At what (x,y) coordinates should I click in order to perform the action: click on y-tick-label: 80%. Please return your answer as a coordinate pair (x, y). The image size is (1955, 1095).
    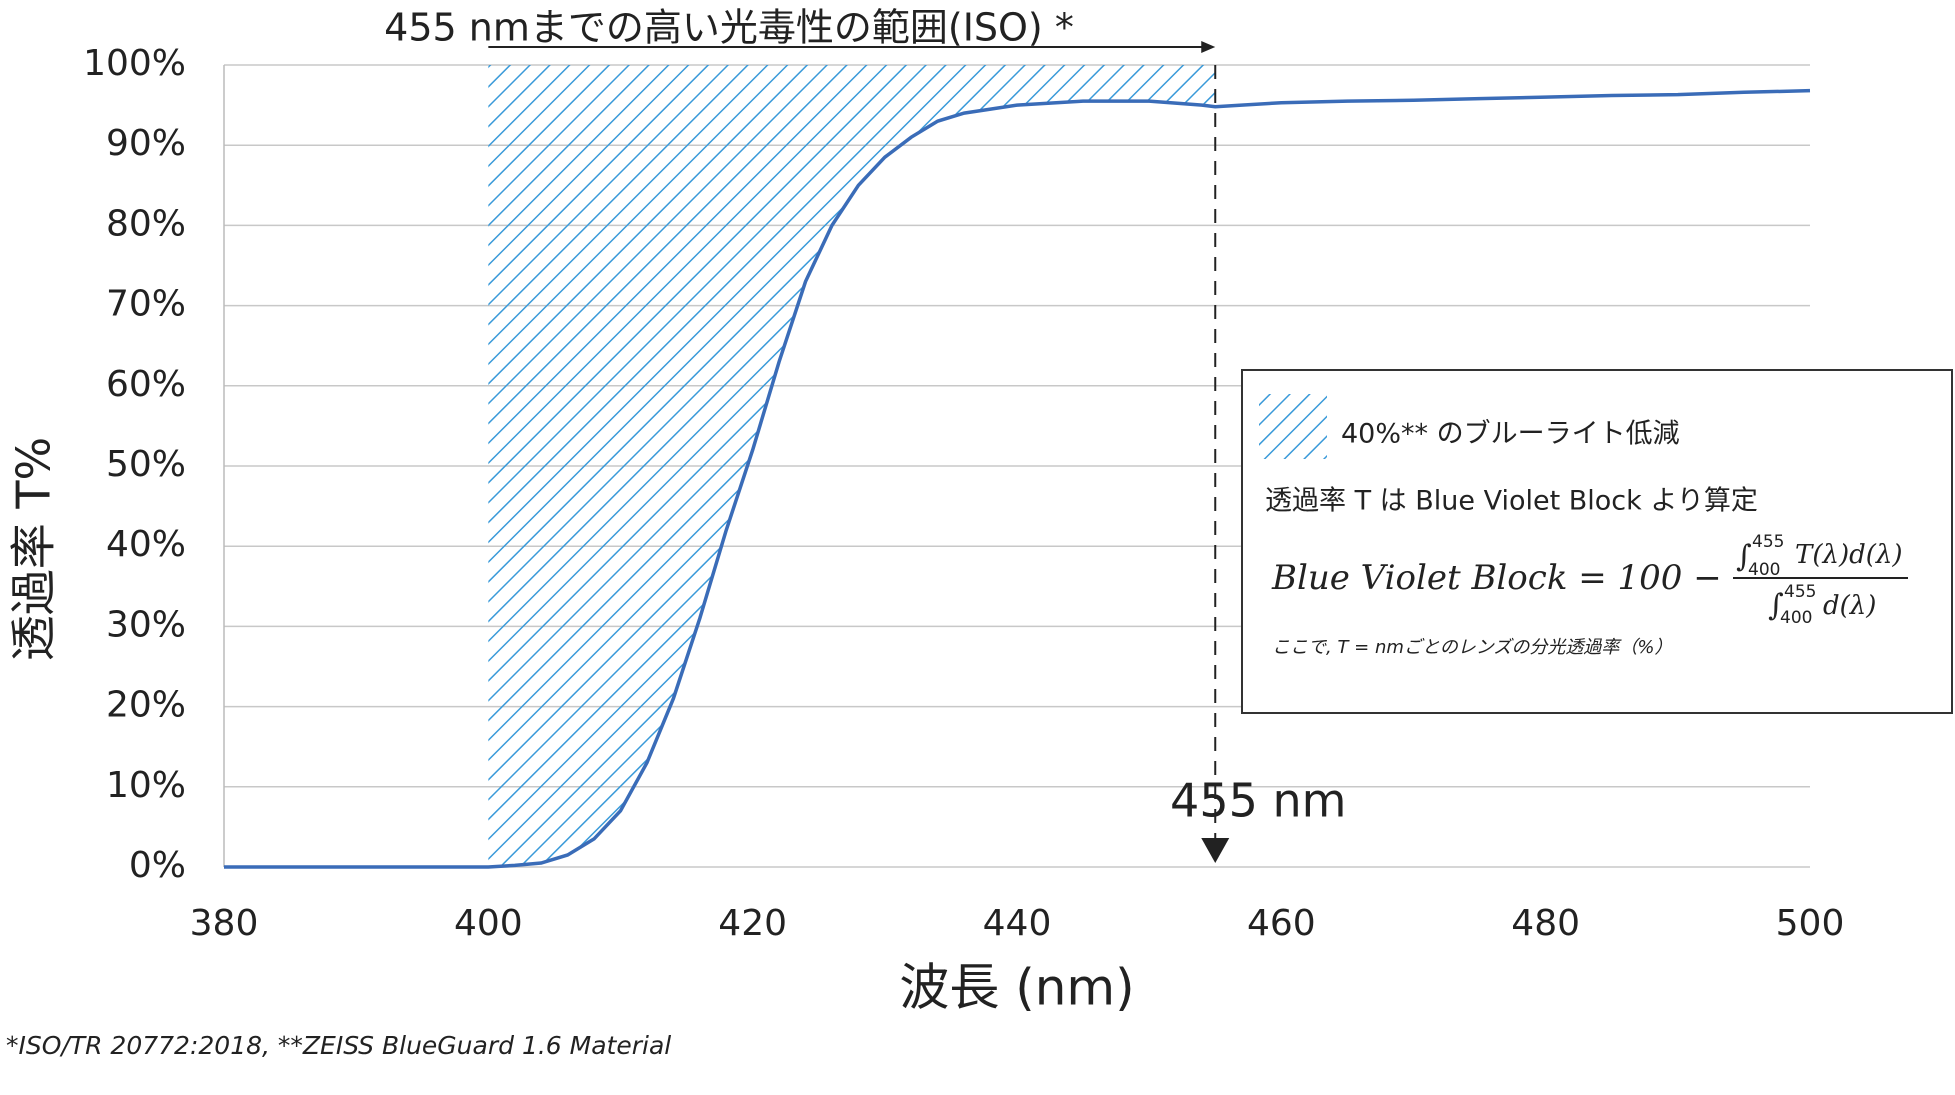
    Looking at the image, I should click on (146, 223).